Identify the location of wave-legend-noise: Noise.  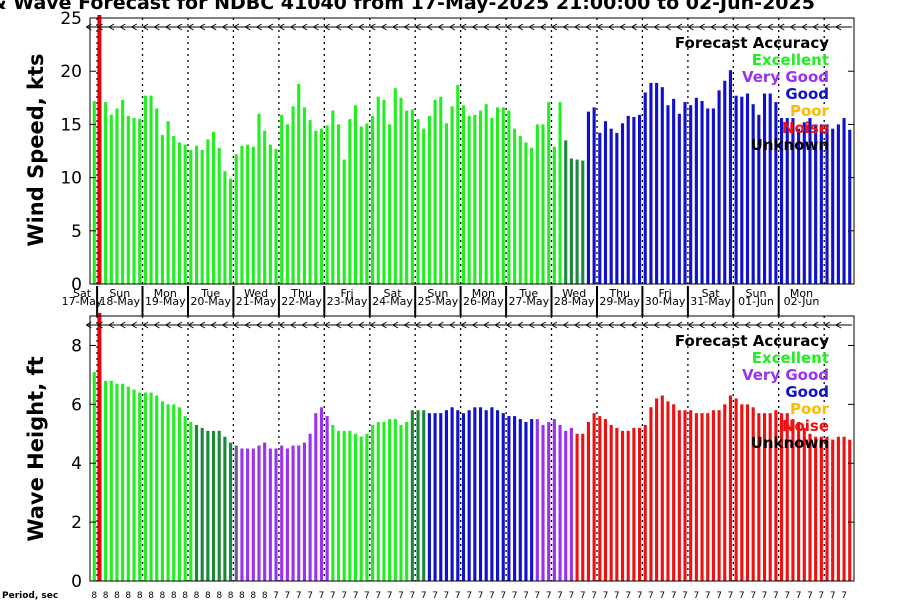
(805, 426).